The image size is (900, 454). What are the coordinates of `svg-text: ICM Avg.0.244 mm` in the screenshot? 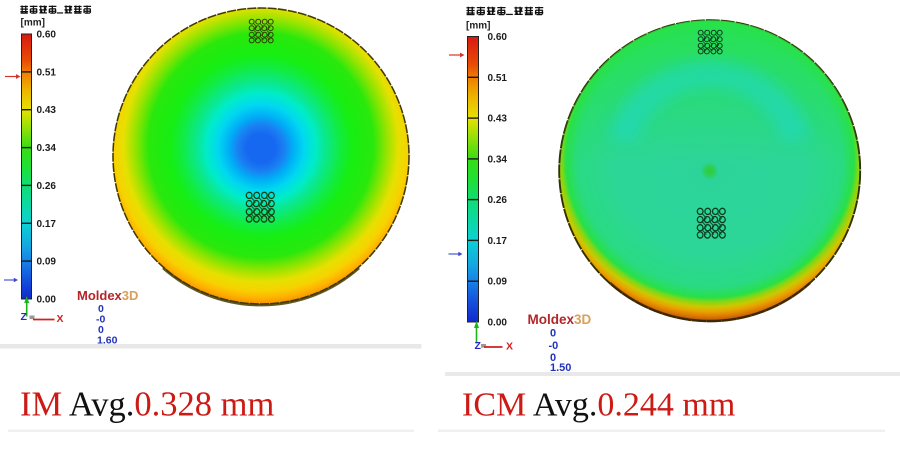 It's located at (598, 405).